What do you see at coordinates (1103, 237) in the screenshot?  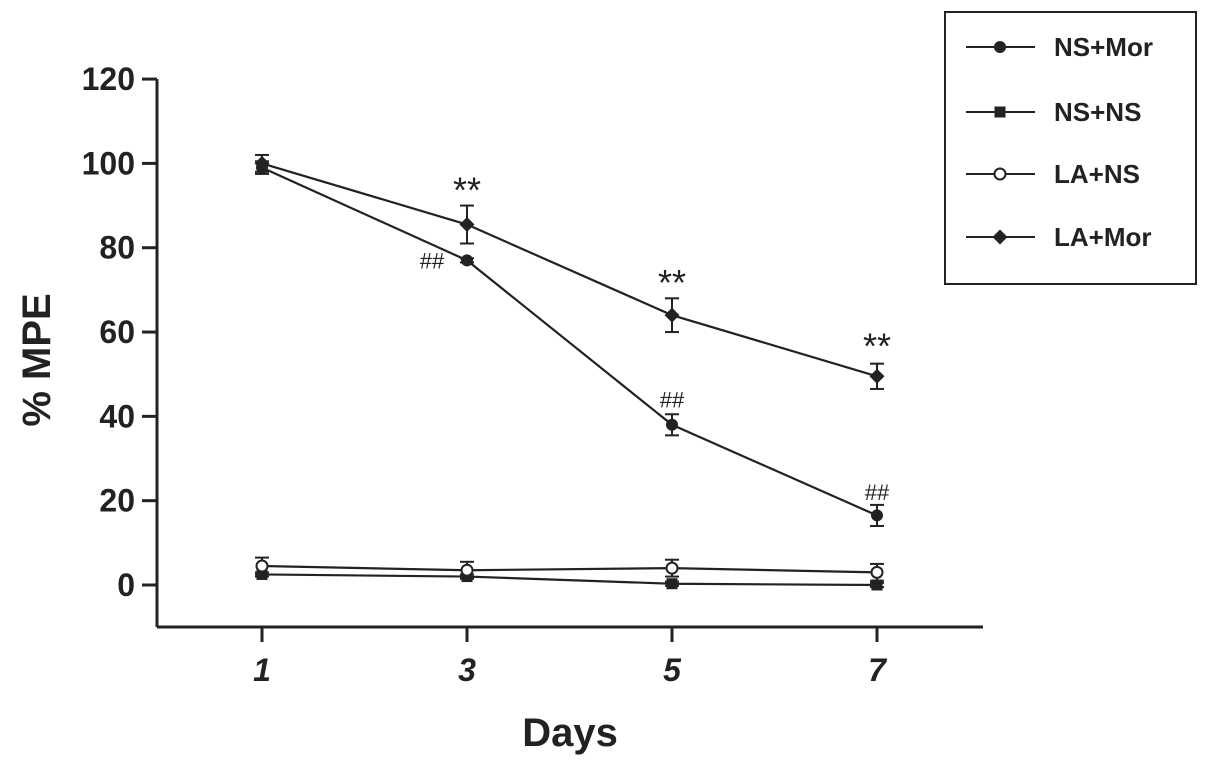 I see `legend-label: LA+Mor` at bounding box center [1103, 237].